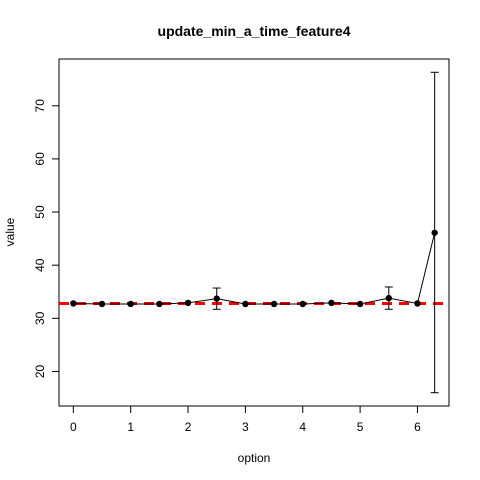  Describe the element at coordinates (40, 106) in the screenshot. I see `y-tick-label: 70` at that location.